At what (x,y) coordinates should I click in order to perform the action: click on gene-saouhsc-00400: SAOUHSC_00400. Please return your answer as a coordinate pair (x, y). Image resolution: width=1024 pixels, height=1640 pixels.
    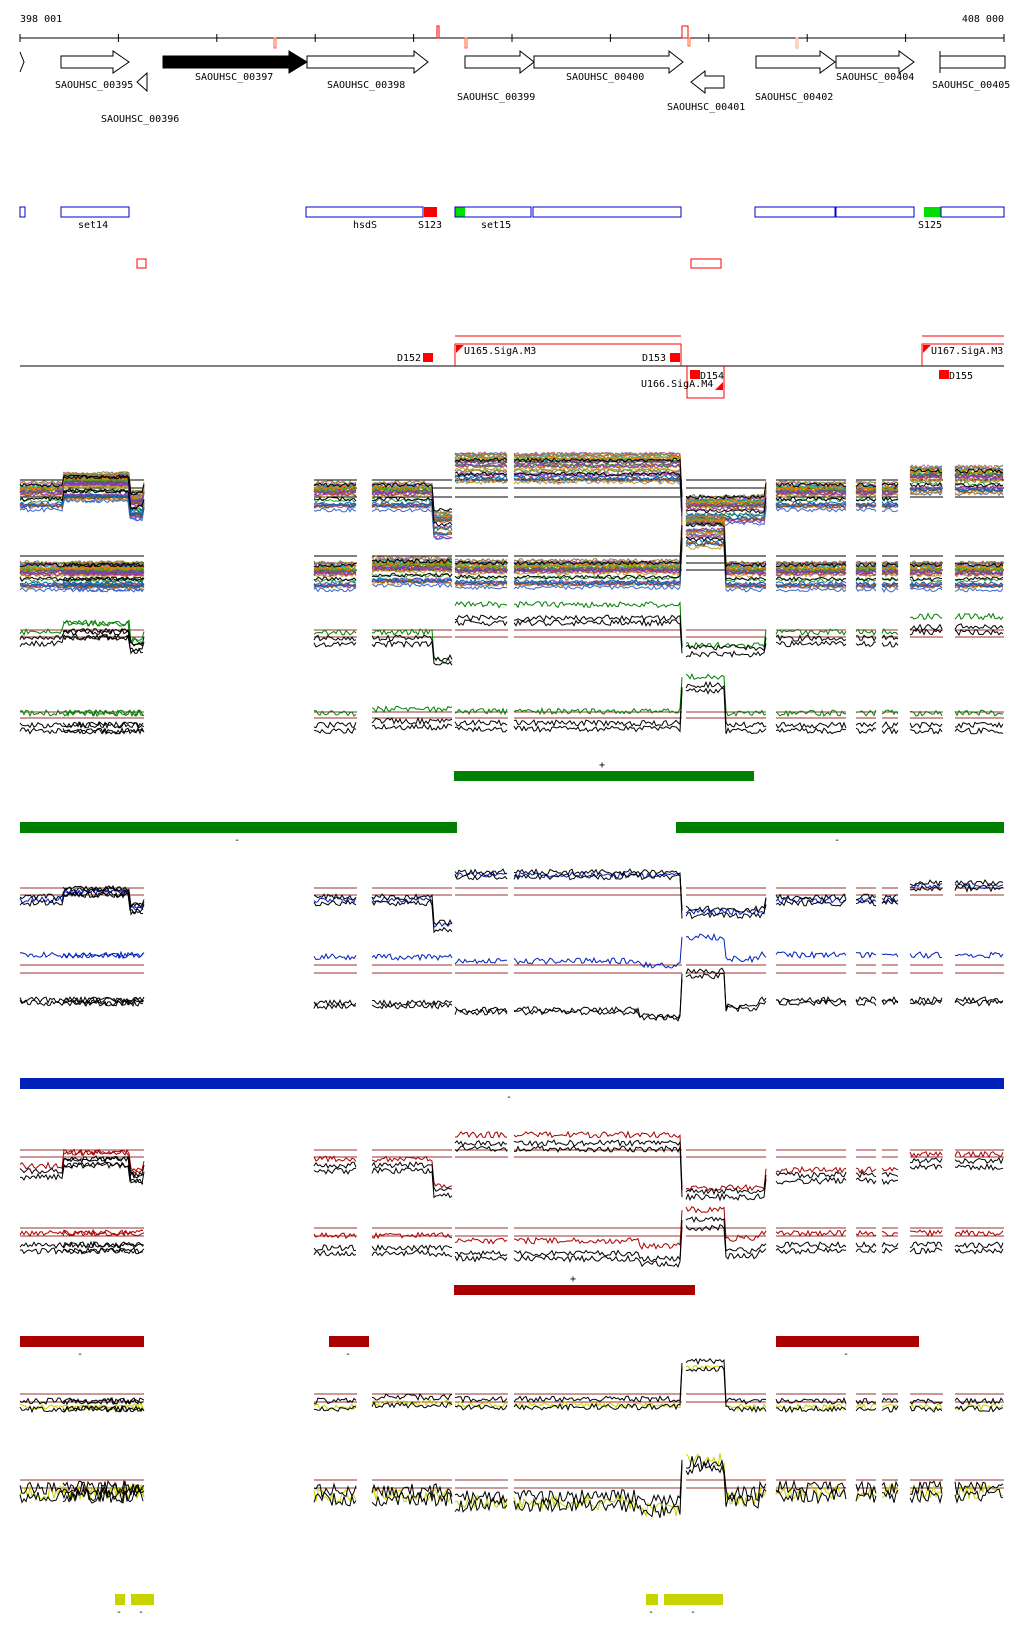
    Looking at the image, I should click on (608, 66).